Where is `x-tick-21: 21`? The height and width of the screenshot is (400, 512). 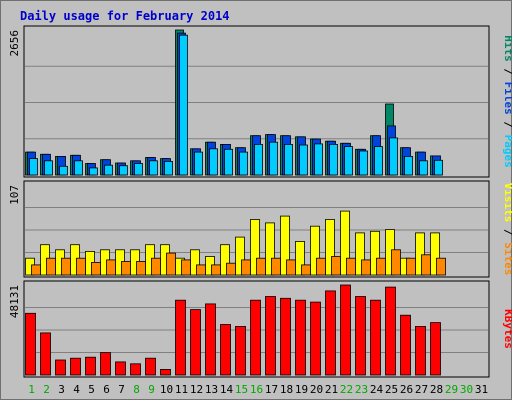 x-tick-21: 21 is located at coordinates (331, 389).